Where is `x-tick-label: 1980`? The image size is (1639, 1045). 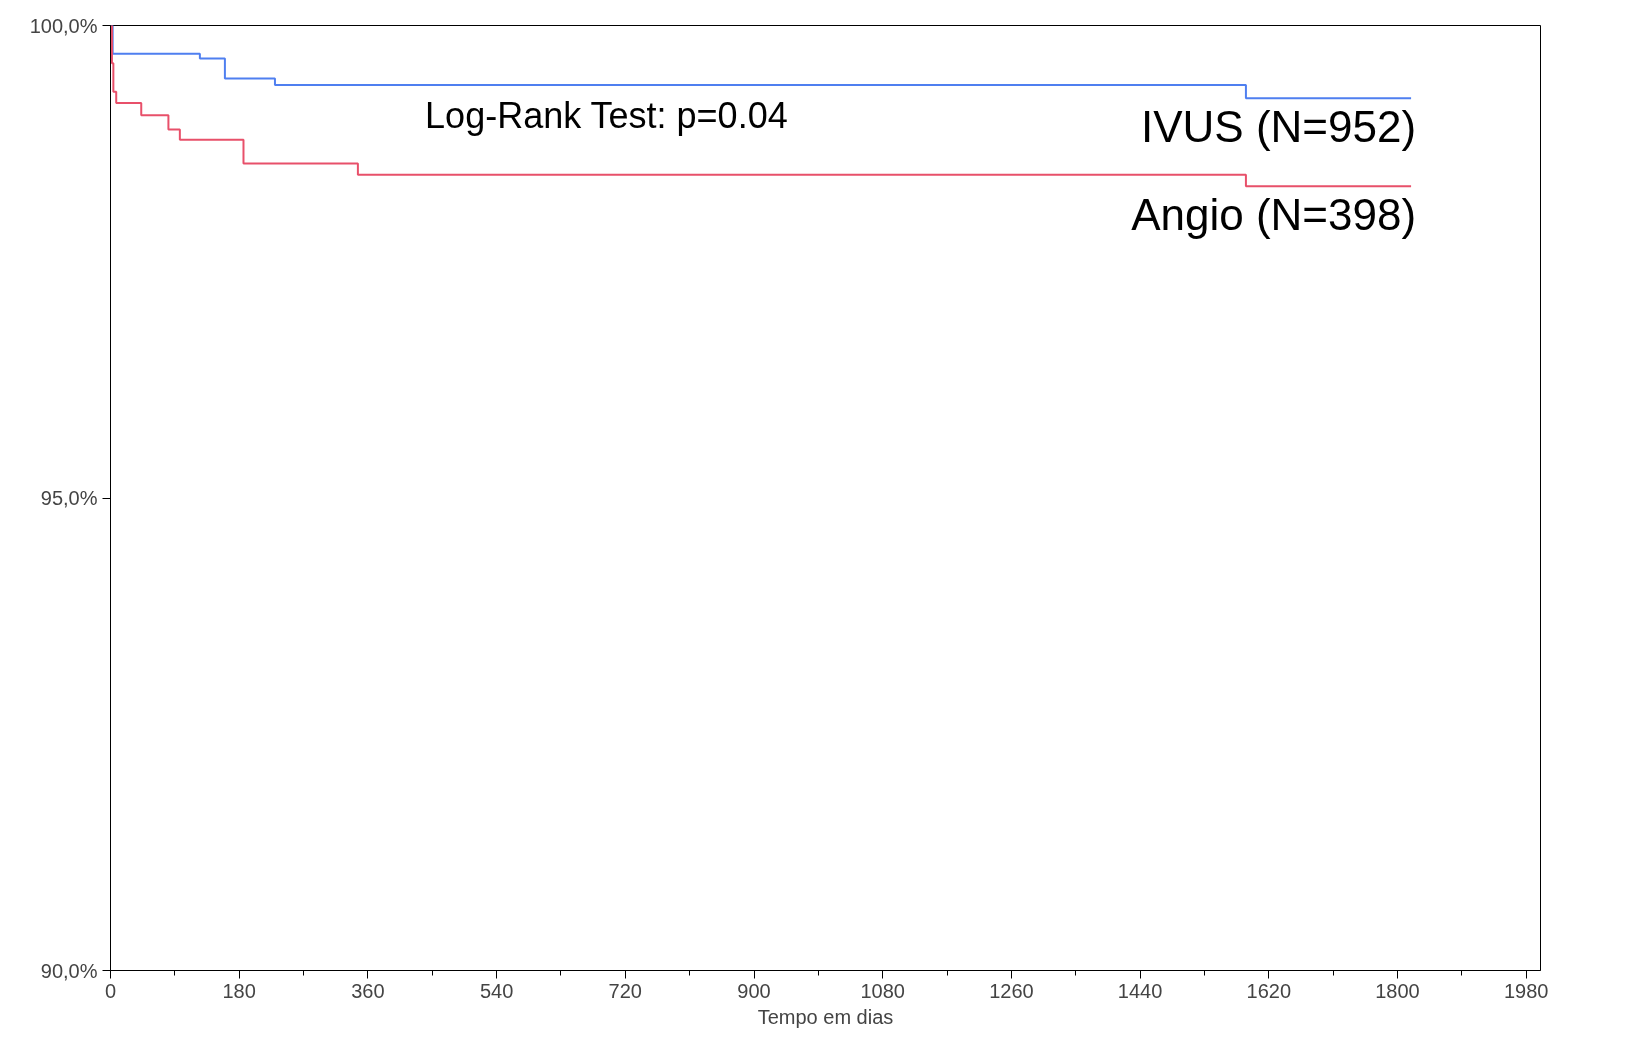
x-tick-label: 1980 is located at coordinates (1526, 990).